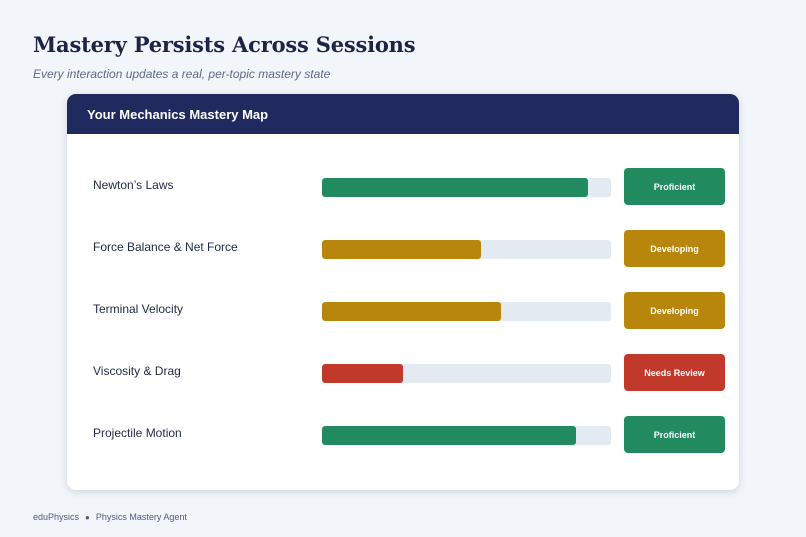 This screenshot has height=537, width=806. I want to click on topic-row: Projectile Motion Proficient, so click(403, 435).